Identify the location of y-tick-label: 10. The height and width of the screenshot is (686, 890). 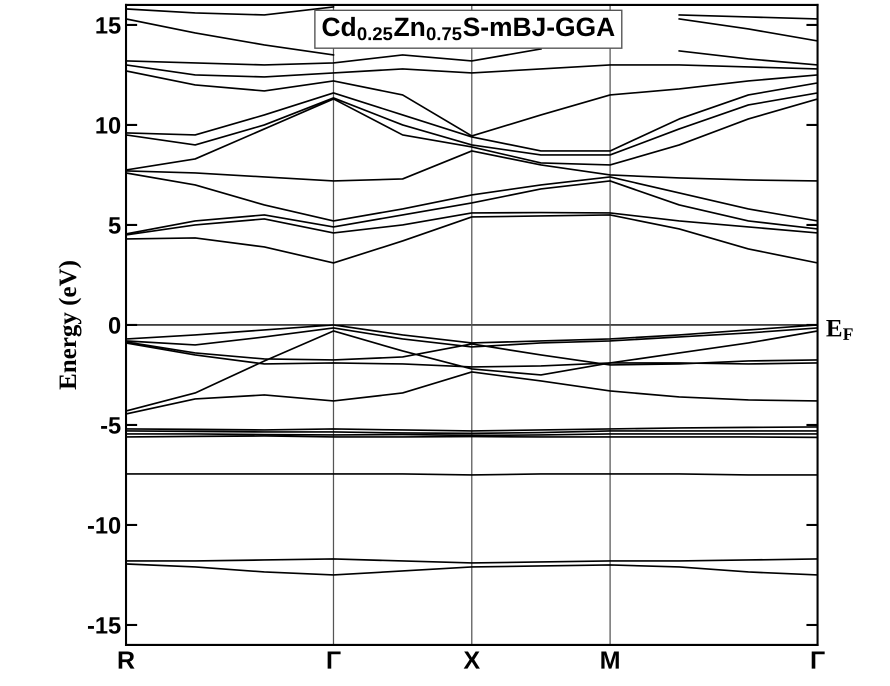
(108, 125).